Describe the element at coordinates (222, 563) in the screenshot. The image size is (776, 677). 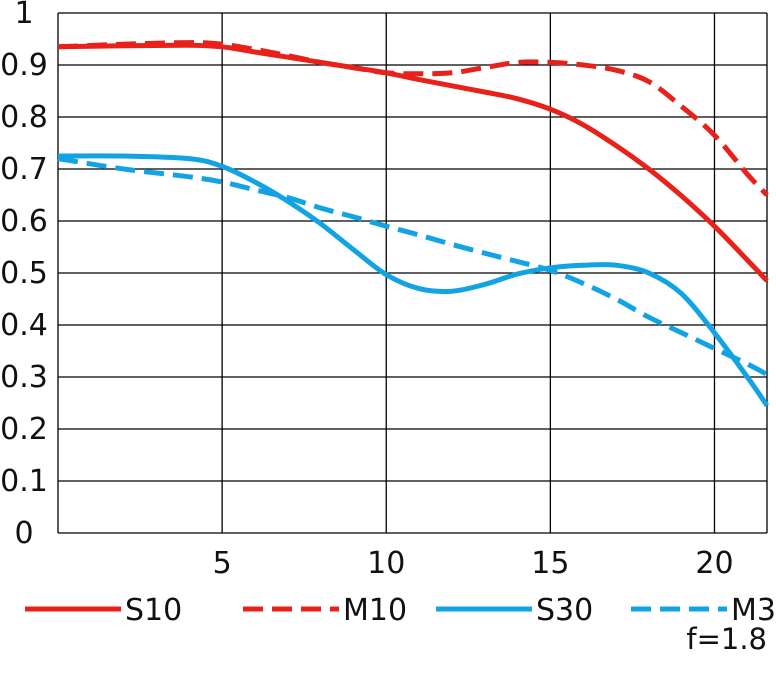
I see `x-tick-label: 5` at that location.